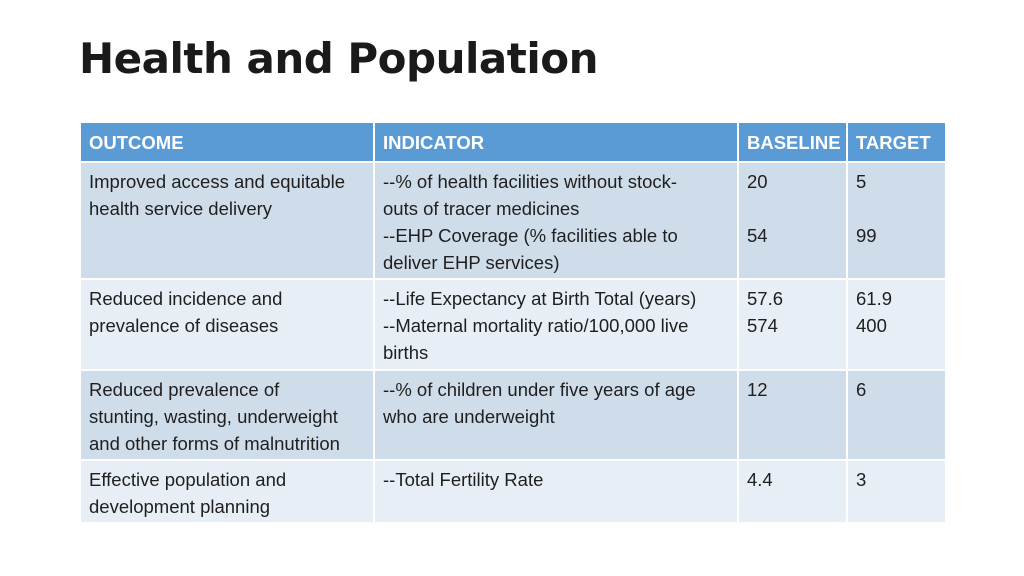 This screenshot has height=576, width=1024. Describe the element at coordinates (896, 324) in the screenshot. I see `target-cell: 61.9 400` at that location.